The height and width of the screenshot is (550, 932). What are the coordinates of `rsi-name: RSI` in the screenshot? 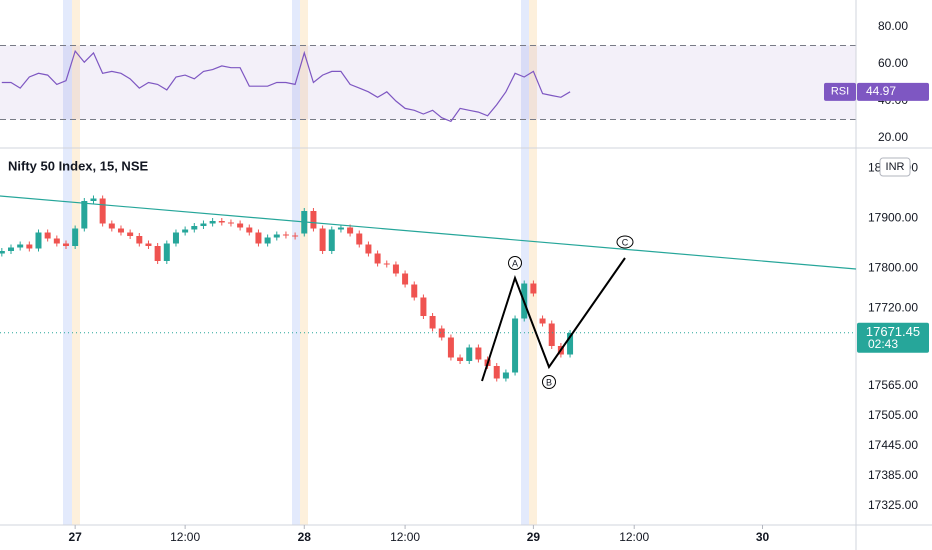 It's located at (840, 92).